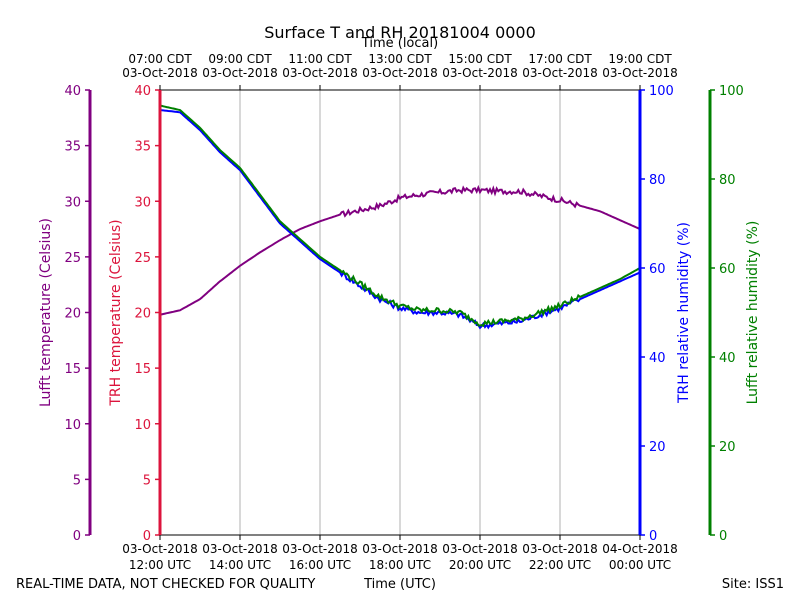 This screenshot has width=800, height=600. I want to click on bottom-tick-date: 04-Oct-2018, so click(640, 549).